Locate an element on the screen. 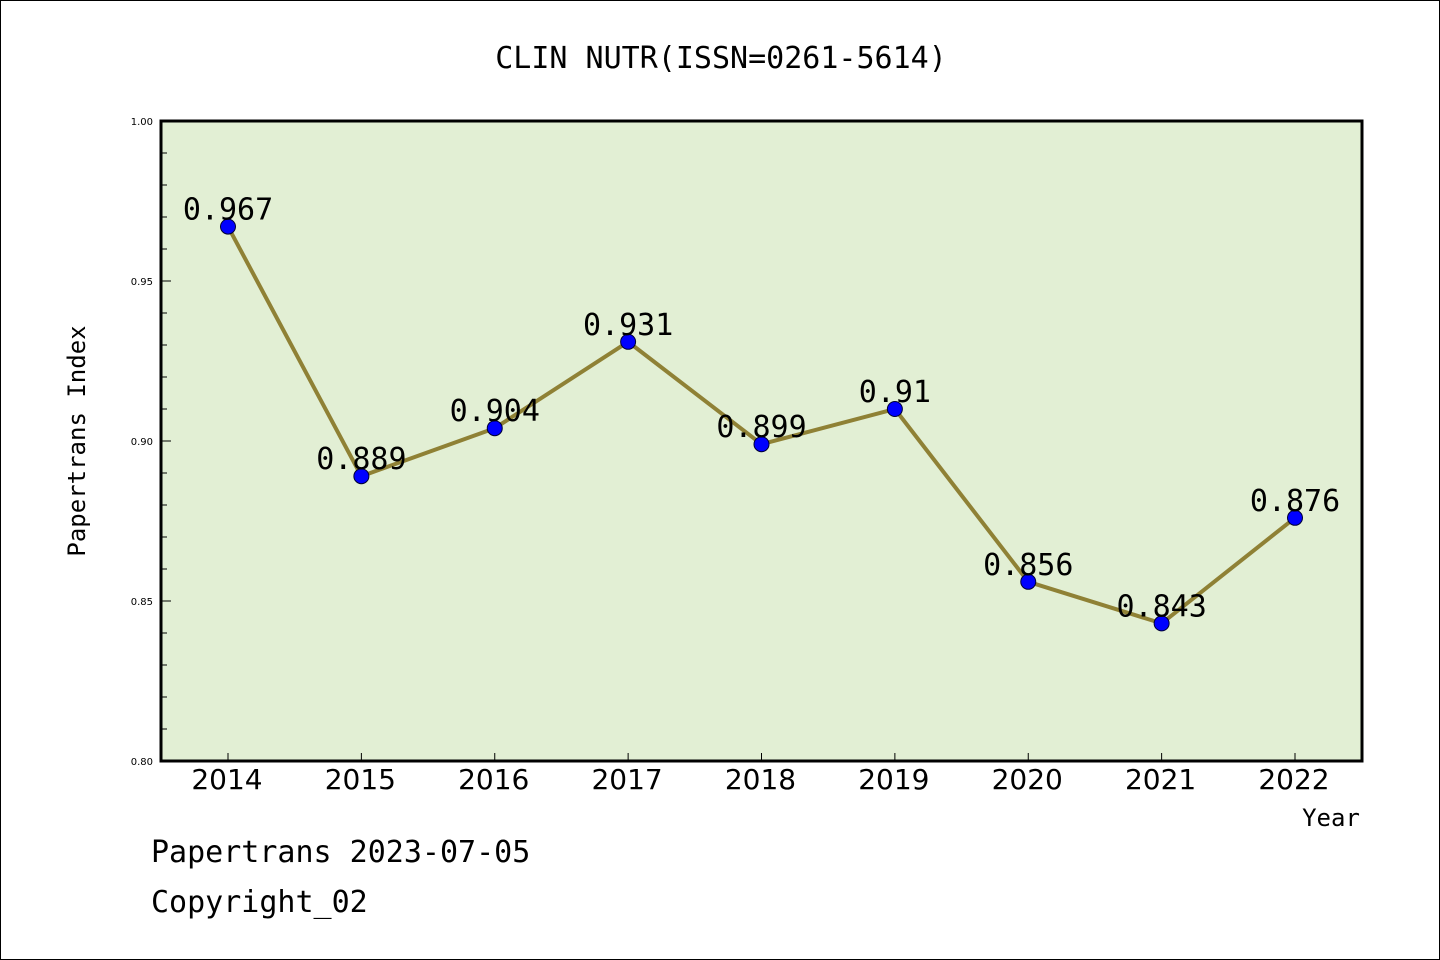 This screenshot has height=960, width=1440. y-tick-label: 0.95 is located at coordinates (142, 282).